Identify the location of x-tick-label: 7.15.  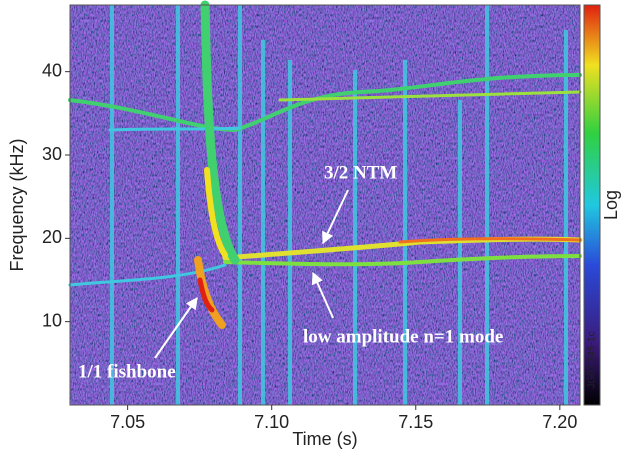
(415, 422).